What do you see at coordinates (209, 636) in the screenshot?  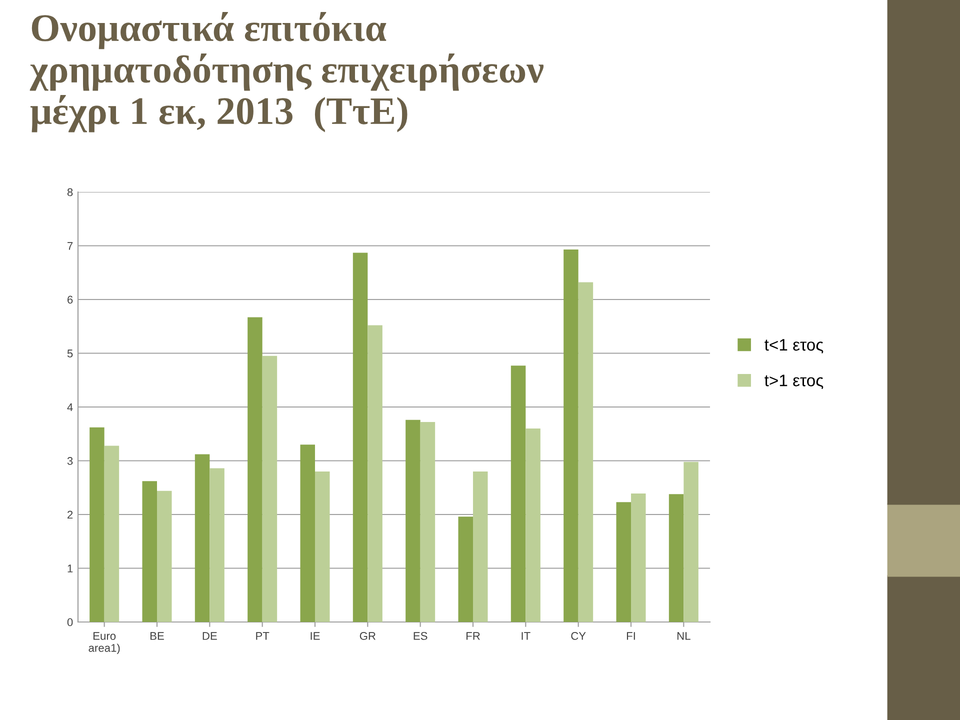 I see `x-tick-label: DE` at bounding box center [209, 636].